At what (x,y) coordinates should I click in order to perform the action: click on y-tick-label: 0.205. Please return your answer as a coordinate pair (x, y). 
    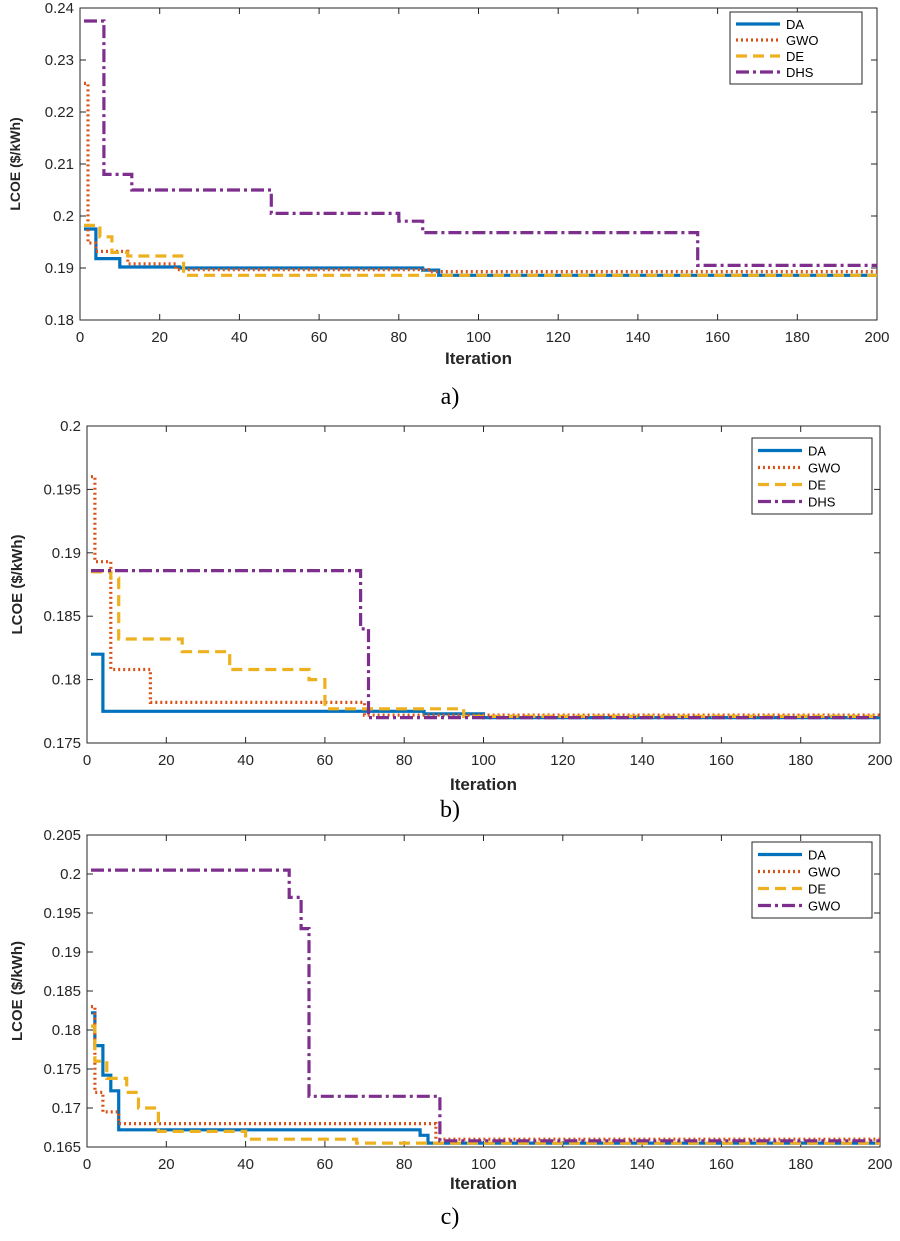
    Looking at the image, I should click on (62, 835).